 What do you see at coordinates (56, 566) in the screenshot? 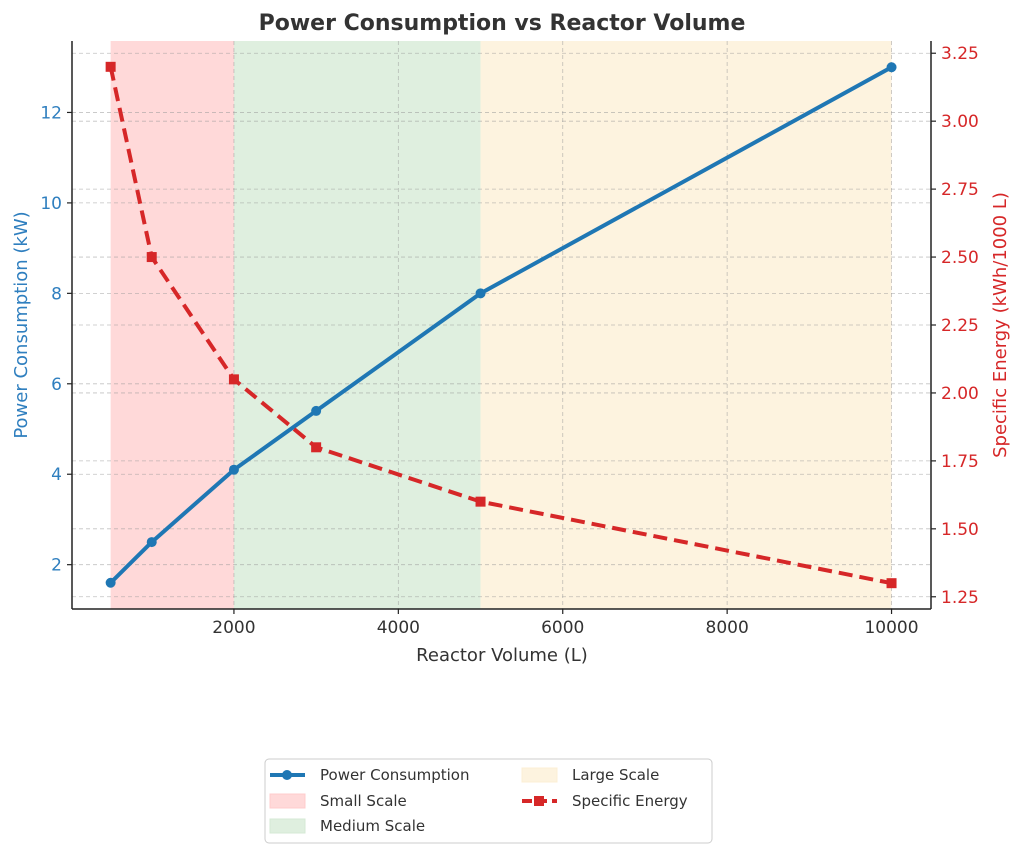
I see `y-left-tick-label: 2` at bounding box center [56, 566].